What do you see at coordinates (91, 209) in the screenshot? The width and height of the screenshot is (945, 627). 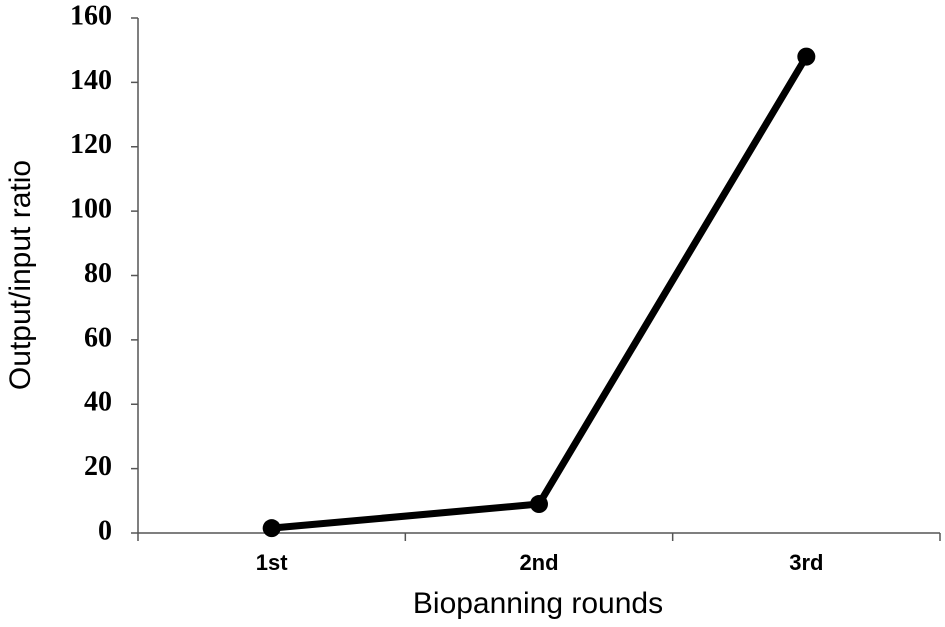 I see `y-tick-label: 100` at bounding box center [91, 209].